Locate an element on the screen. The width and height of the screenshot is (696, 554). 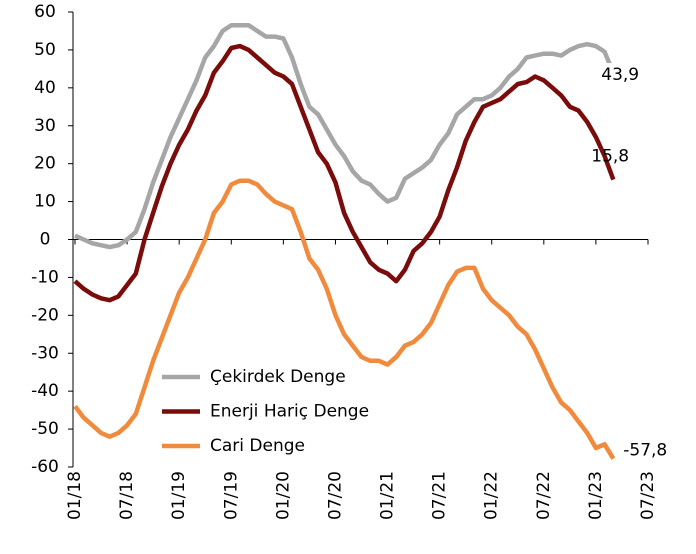
x-tick-label: 07/18 is located at coordinates (127, 495).